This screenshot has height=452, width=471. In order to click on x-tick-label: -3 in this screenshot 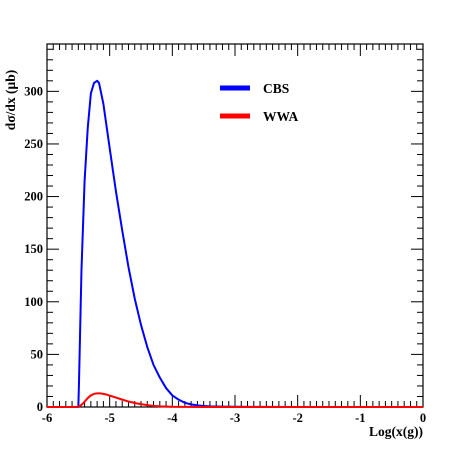, I will do `click(235, 418)`.